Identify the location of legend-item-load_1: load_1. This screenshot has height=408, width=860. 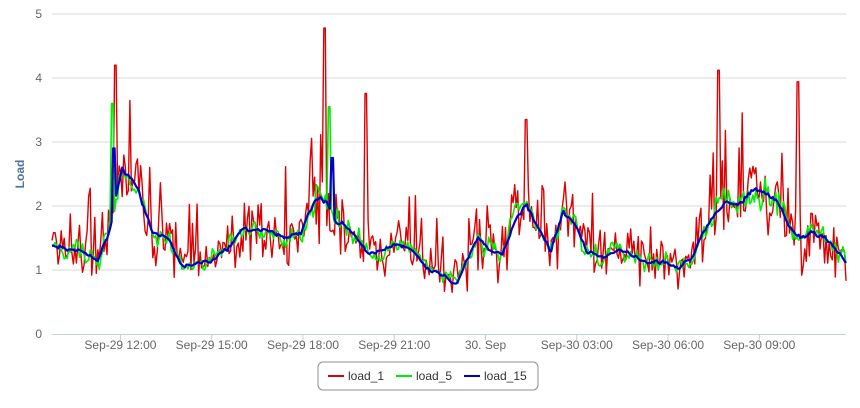
(356, 376).